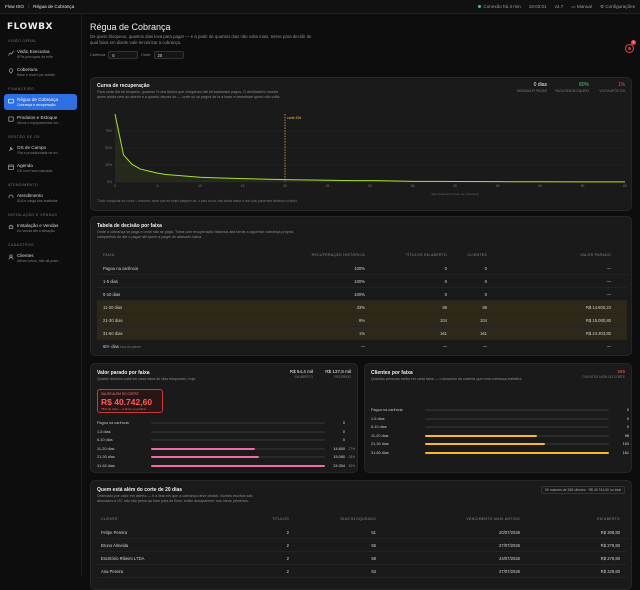 This screenshot has height=590, width=640. Describe the element at coordinates (610, 571) in the screenshot. I see `cell-open: R$ 229,80` at that location.